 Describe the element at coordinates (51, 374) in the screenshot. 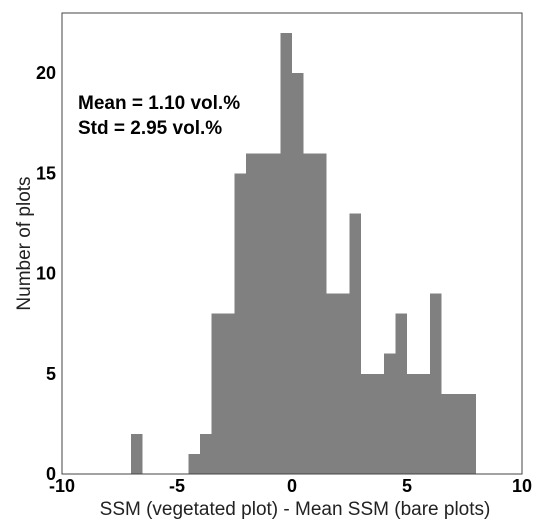

I see `y-tick-label-1: 5` at that location.